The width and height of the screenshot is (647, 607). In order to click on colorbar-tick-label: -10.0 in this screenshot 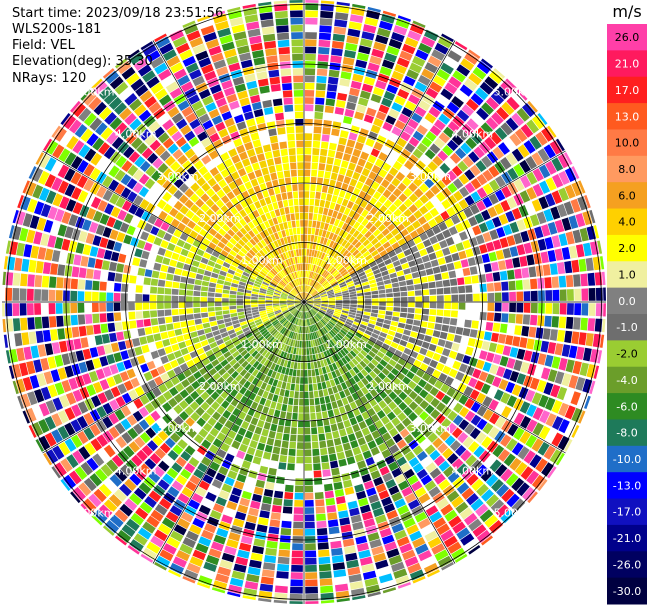, I will do `click(627, 459)`.